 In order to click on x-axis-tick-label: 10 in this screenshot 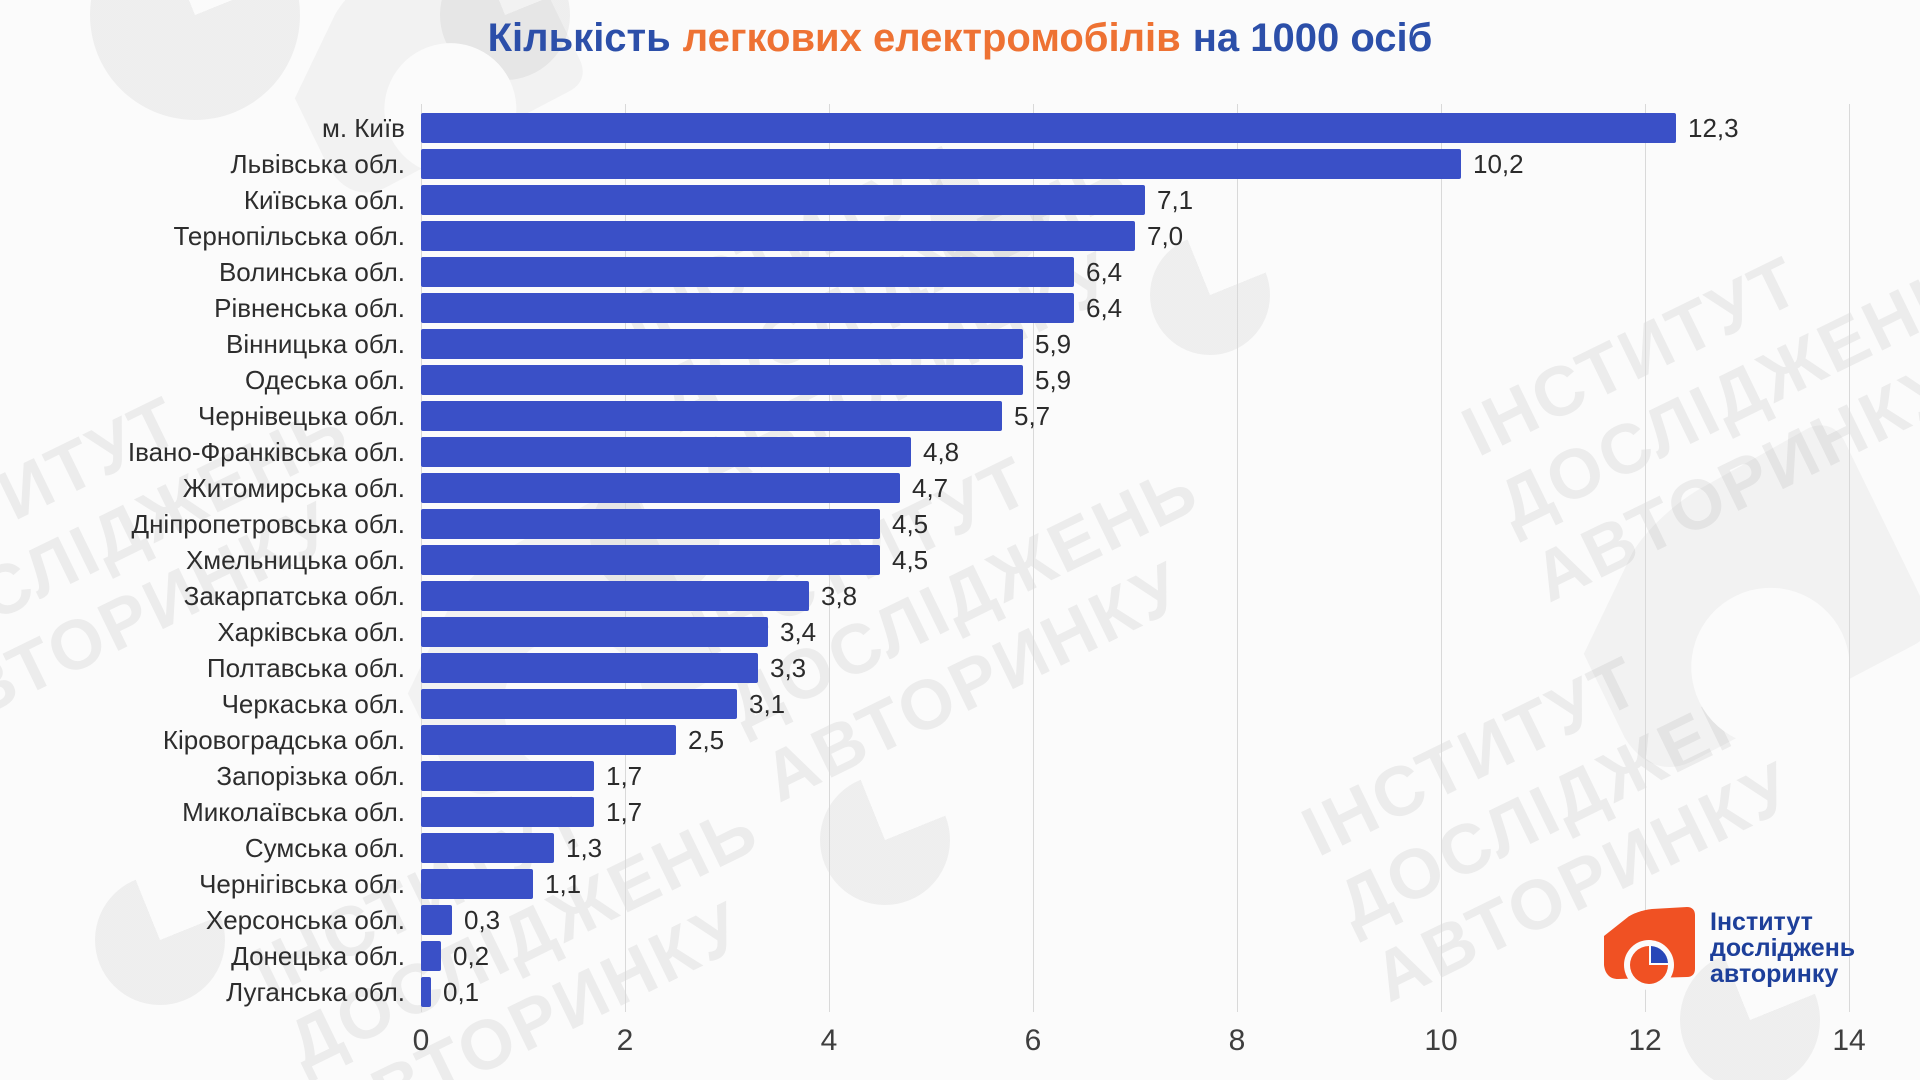, I will do `click(1441, 1040)`.